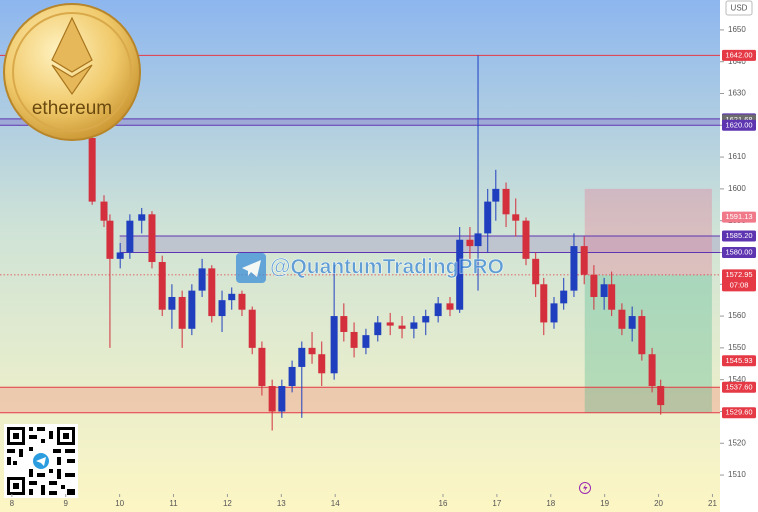  I want to click on watermark-group: @QuantumTradingPRO, so click(370, 268).